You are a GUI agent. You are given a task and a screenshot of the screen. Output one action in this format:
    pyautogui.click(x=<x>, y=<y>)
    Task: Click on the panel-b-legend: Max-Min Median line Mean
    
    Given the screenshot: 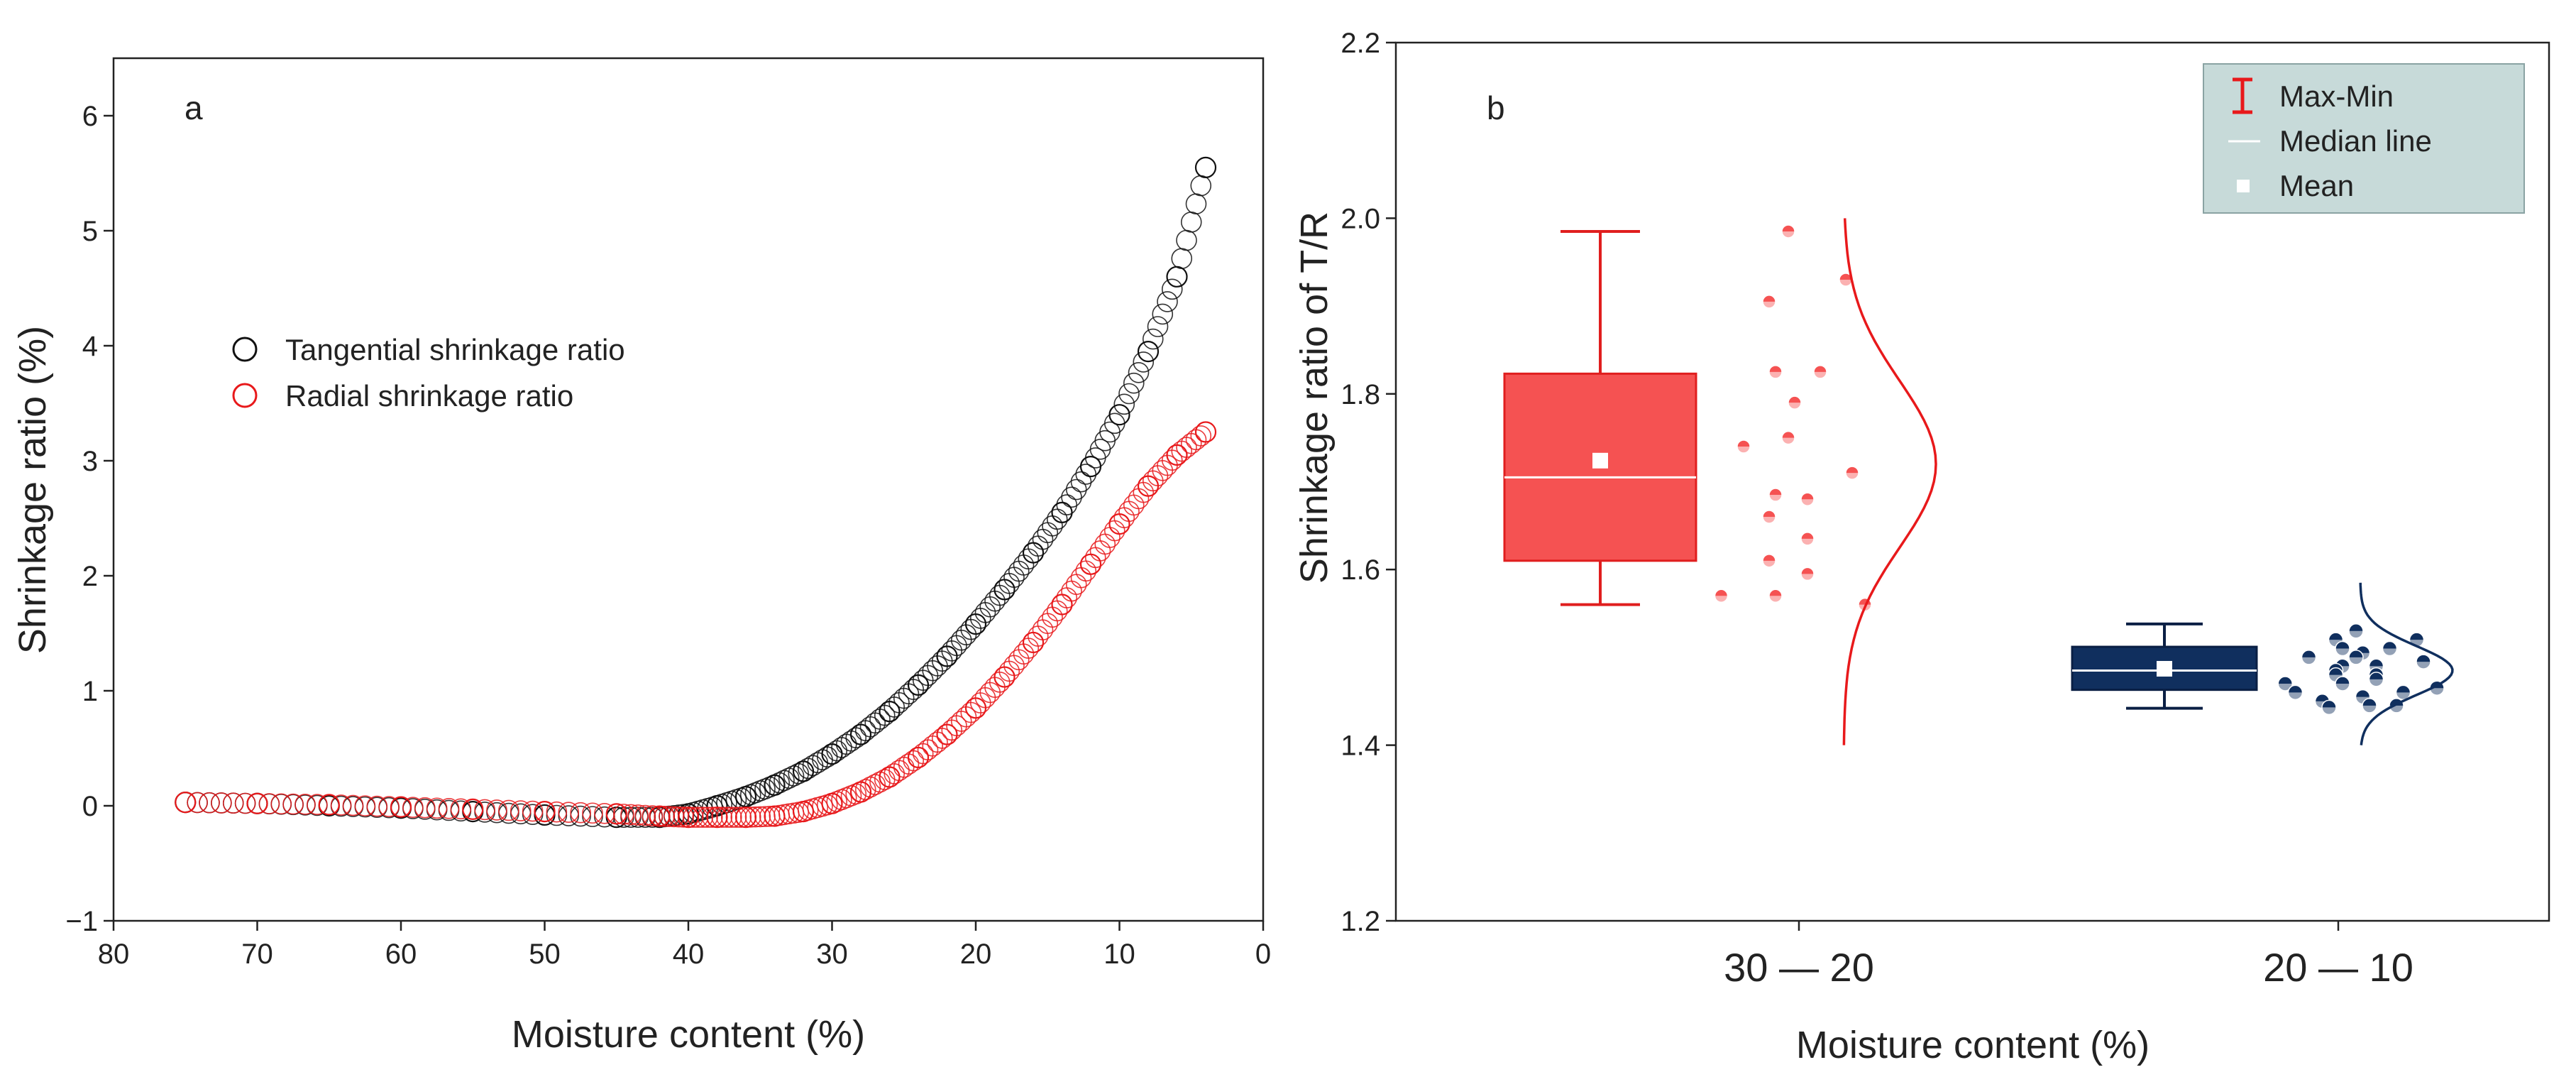 What is the action you would take?
    pyautogui.click(x=2364, y=138)
    